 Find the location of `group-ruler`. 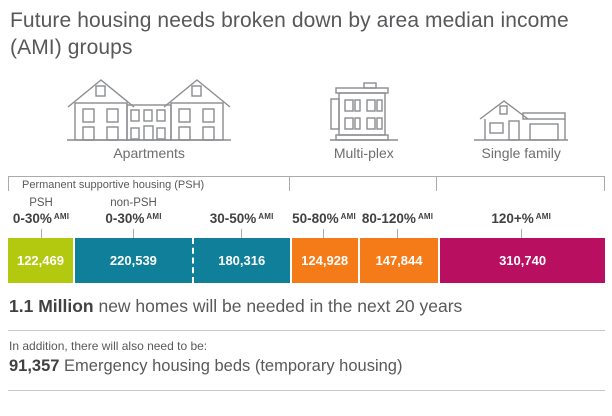

group-ruler is located at coordinates (306, 183).